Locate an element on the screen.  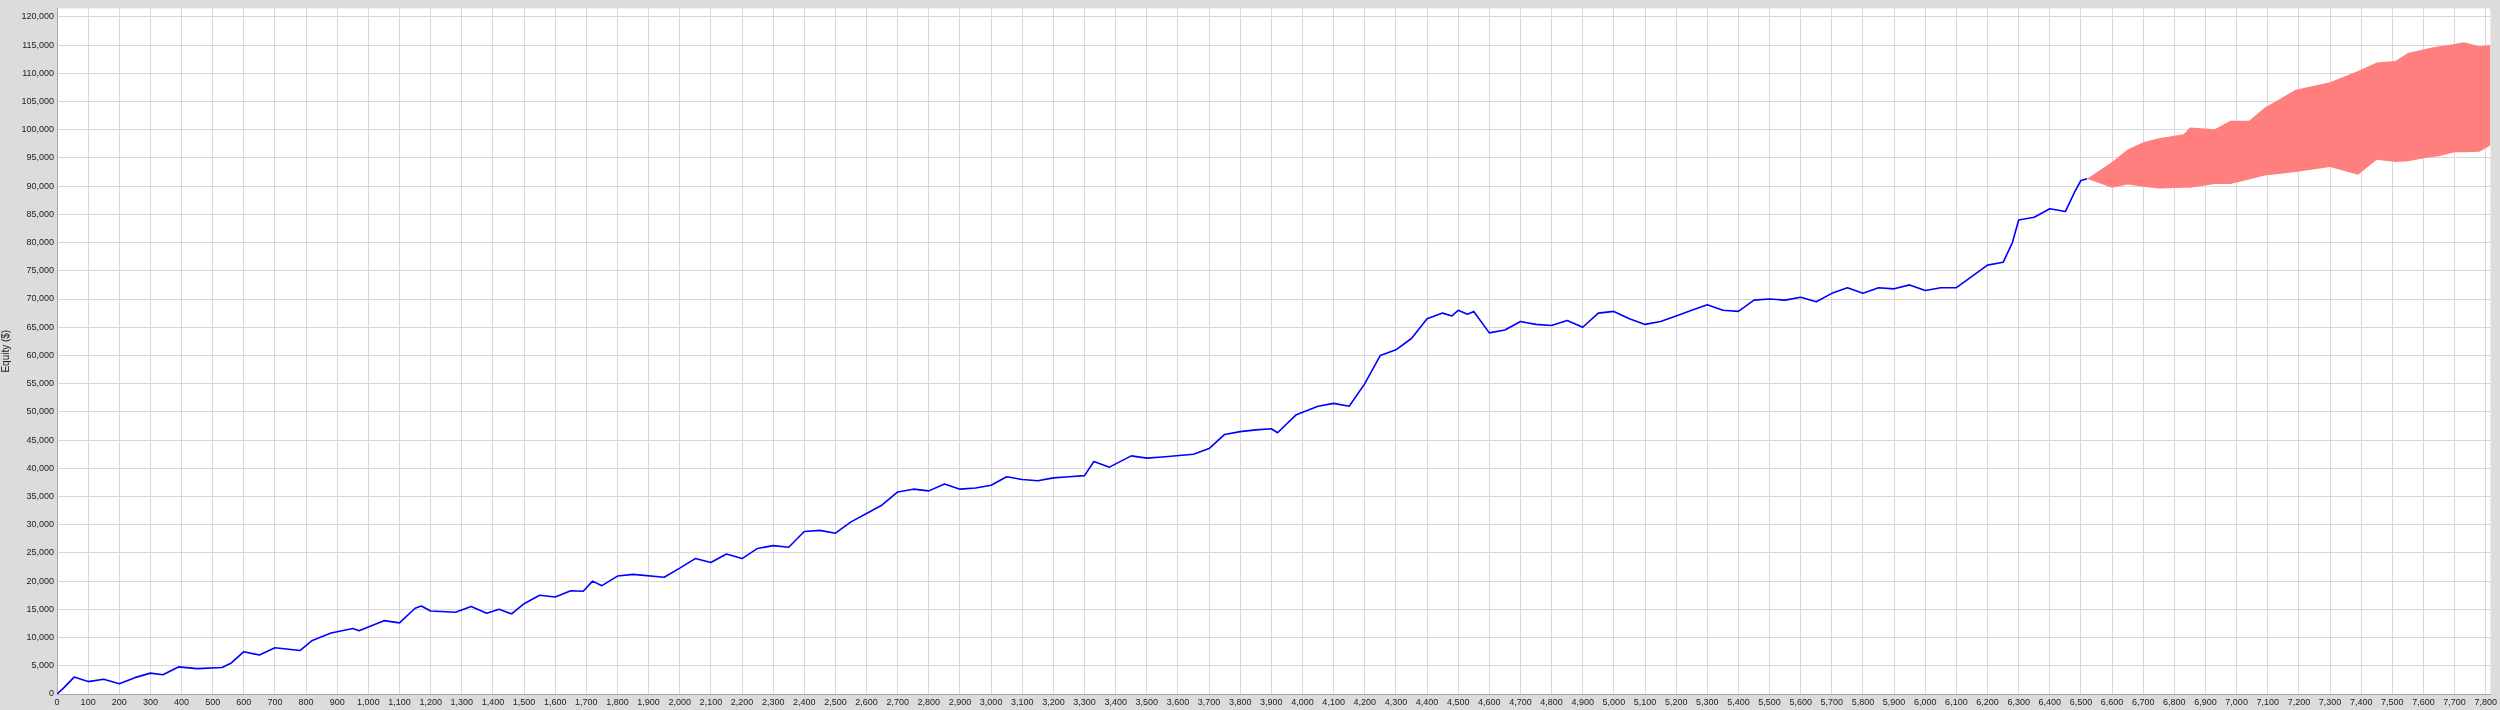
x-tick-label: 6,700 is located at coordinates (2143, 701).